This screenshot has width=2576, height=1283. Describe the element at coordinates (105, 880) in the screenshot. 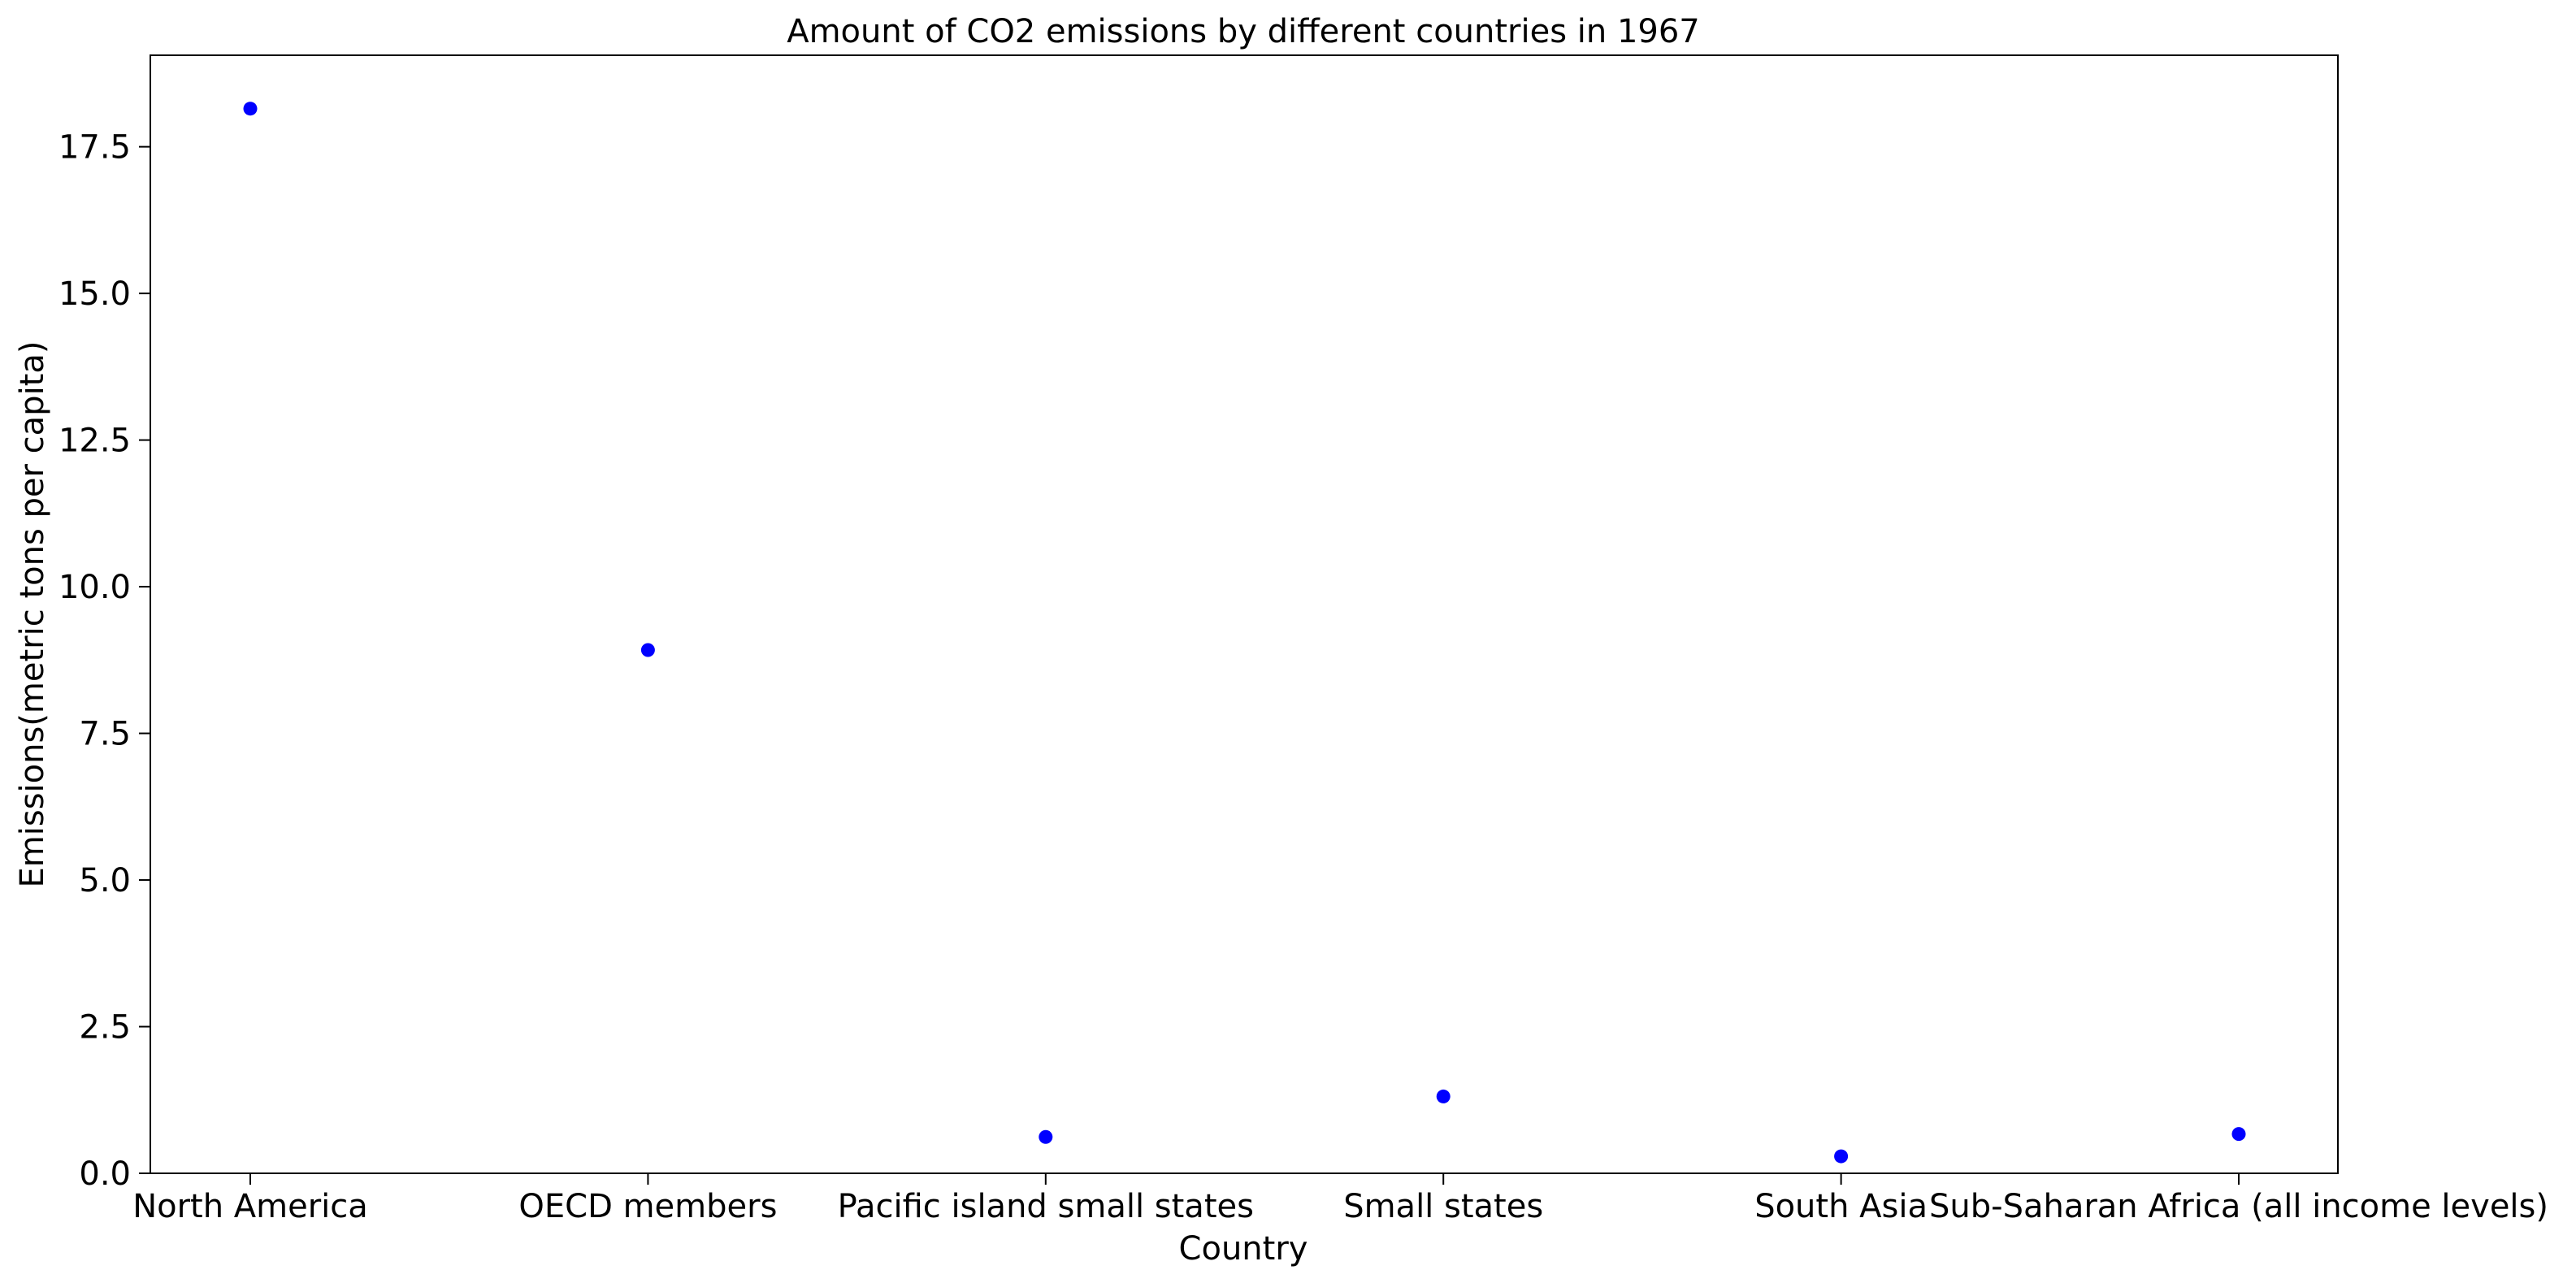

I see `y-tick-label: 5.0` at that location.